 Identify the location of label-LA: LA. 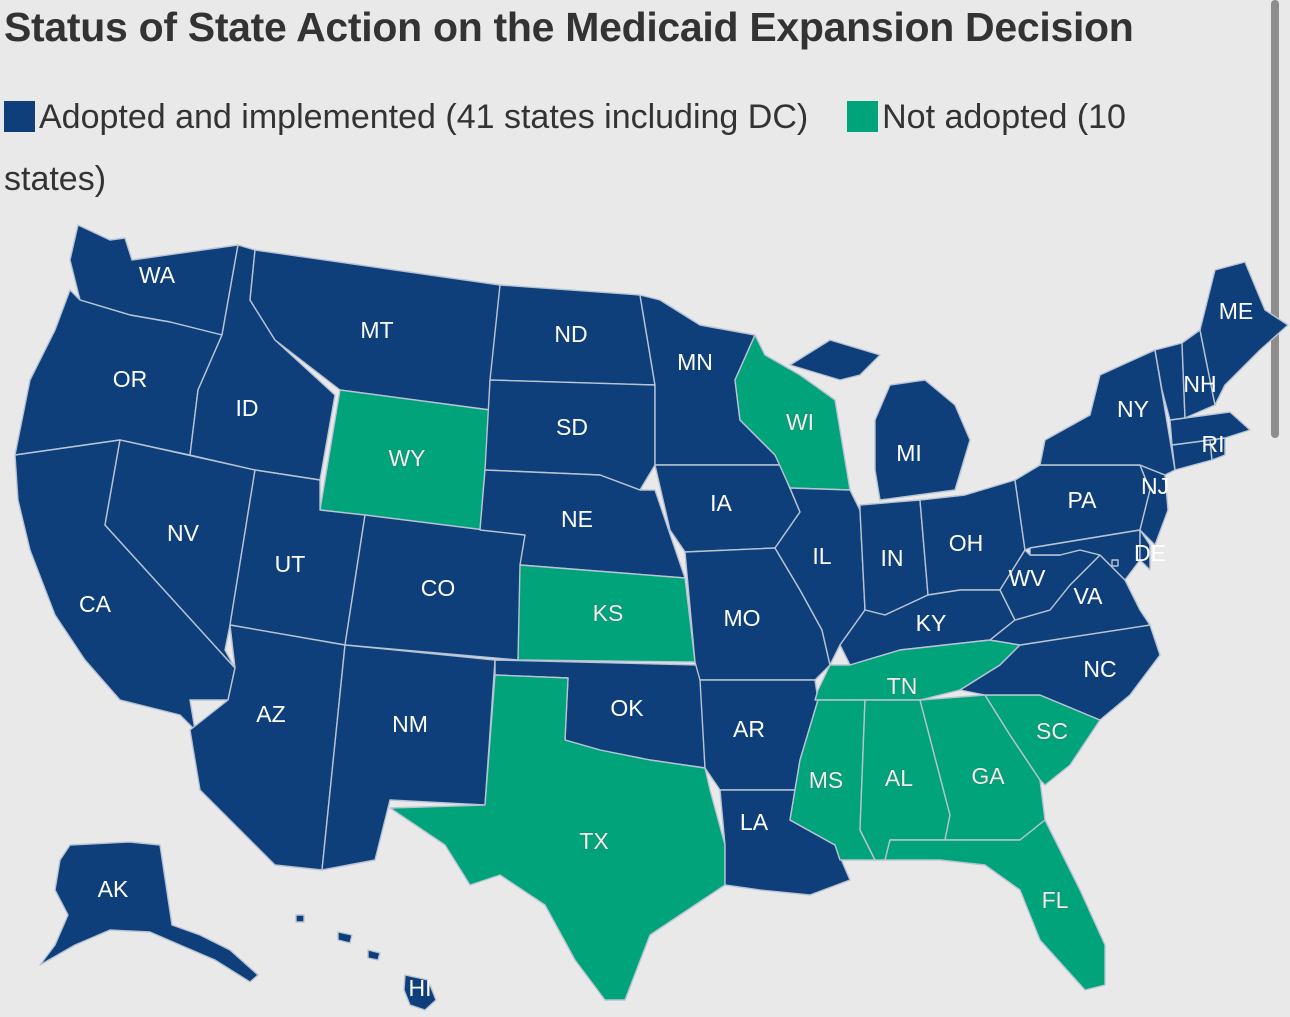
(754, 822).